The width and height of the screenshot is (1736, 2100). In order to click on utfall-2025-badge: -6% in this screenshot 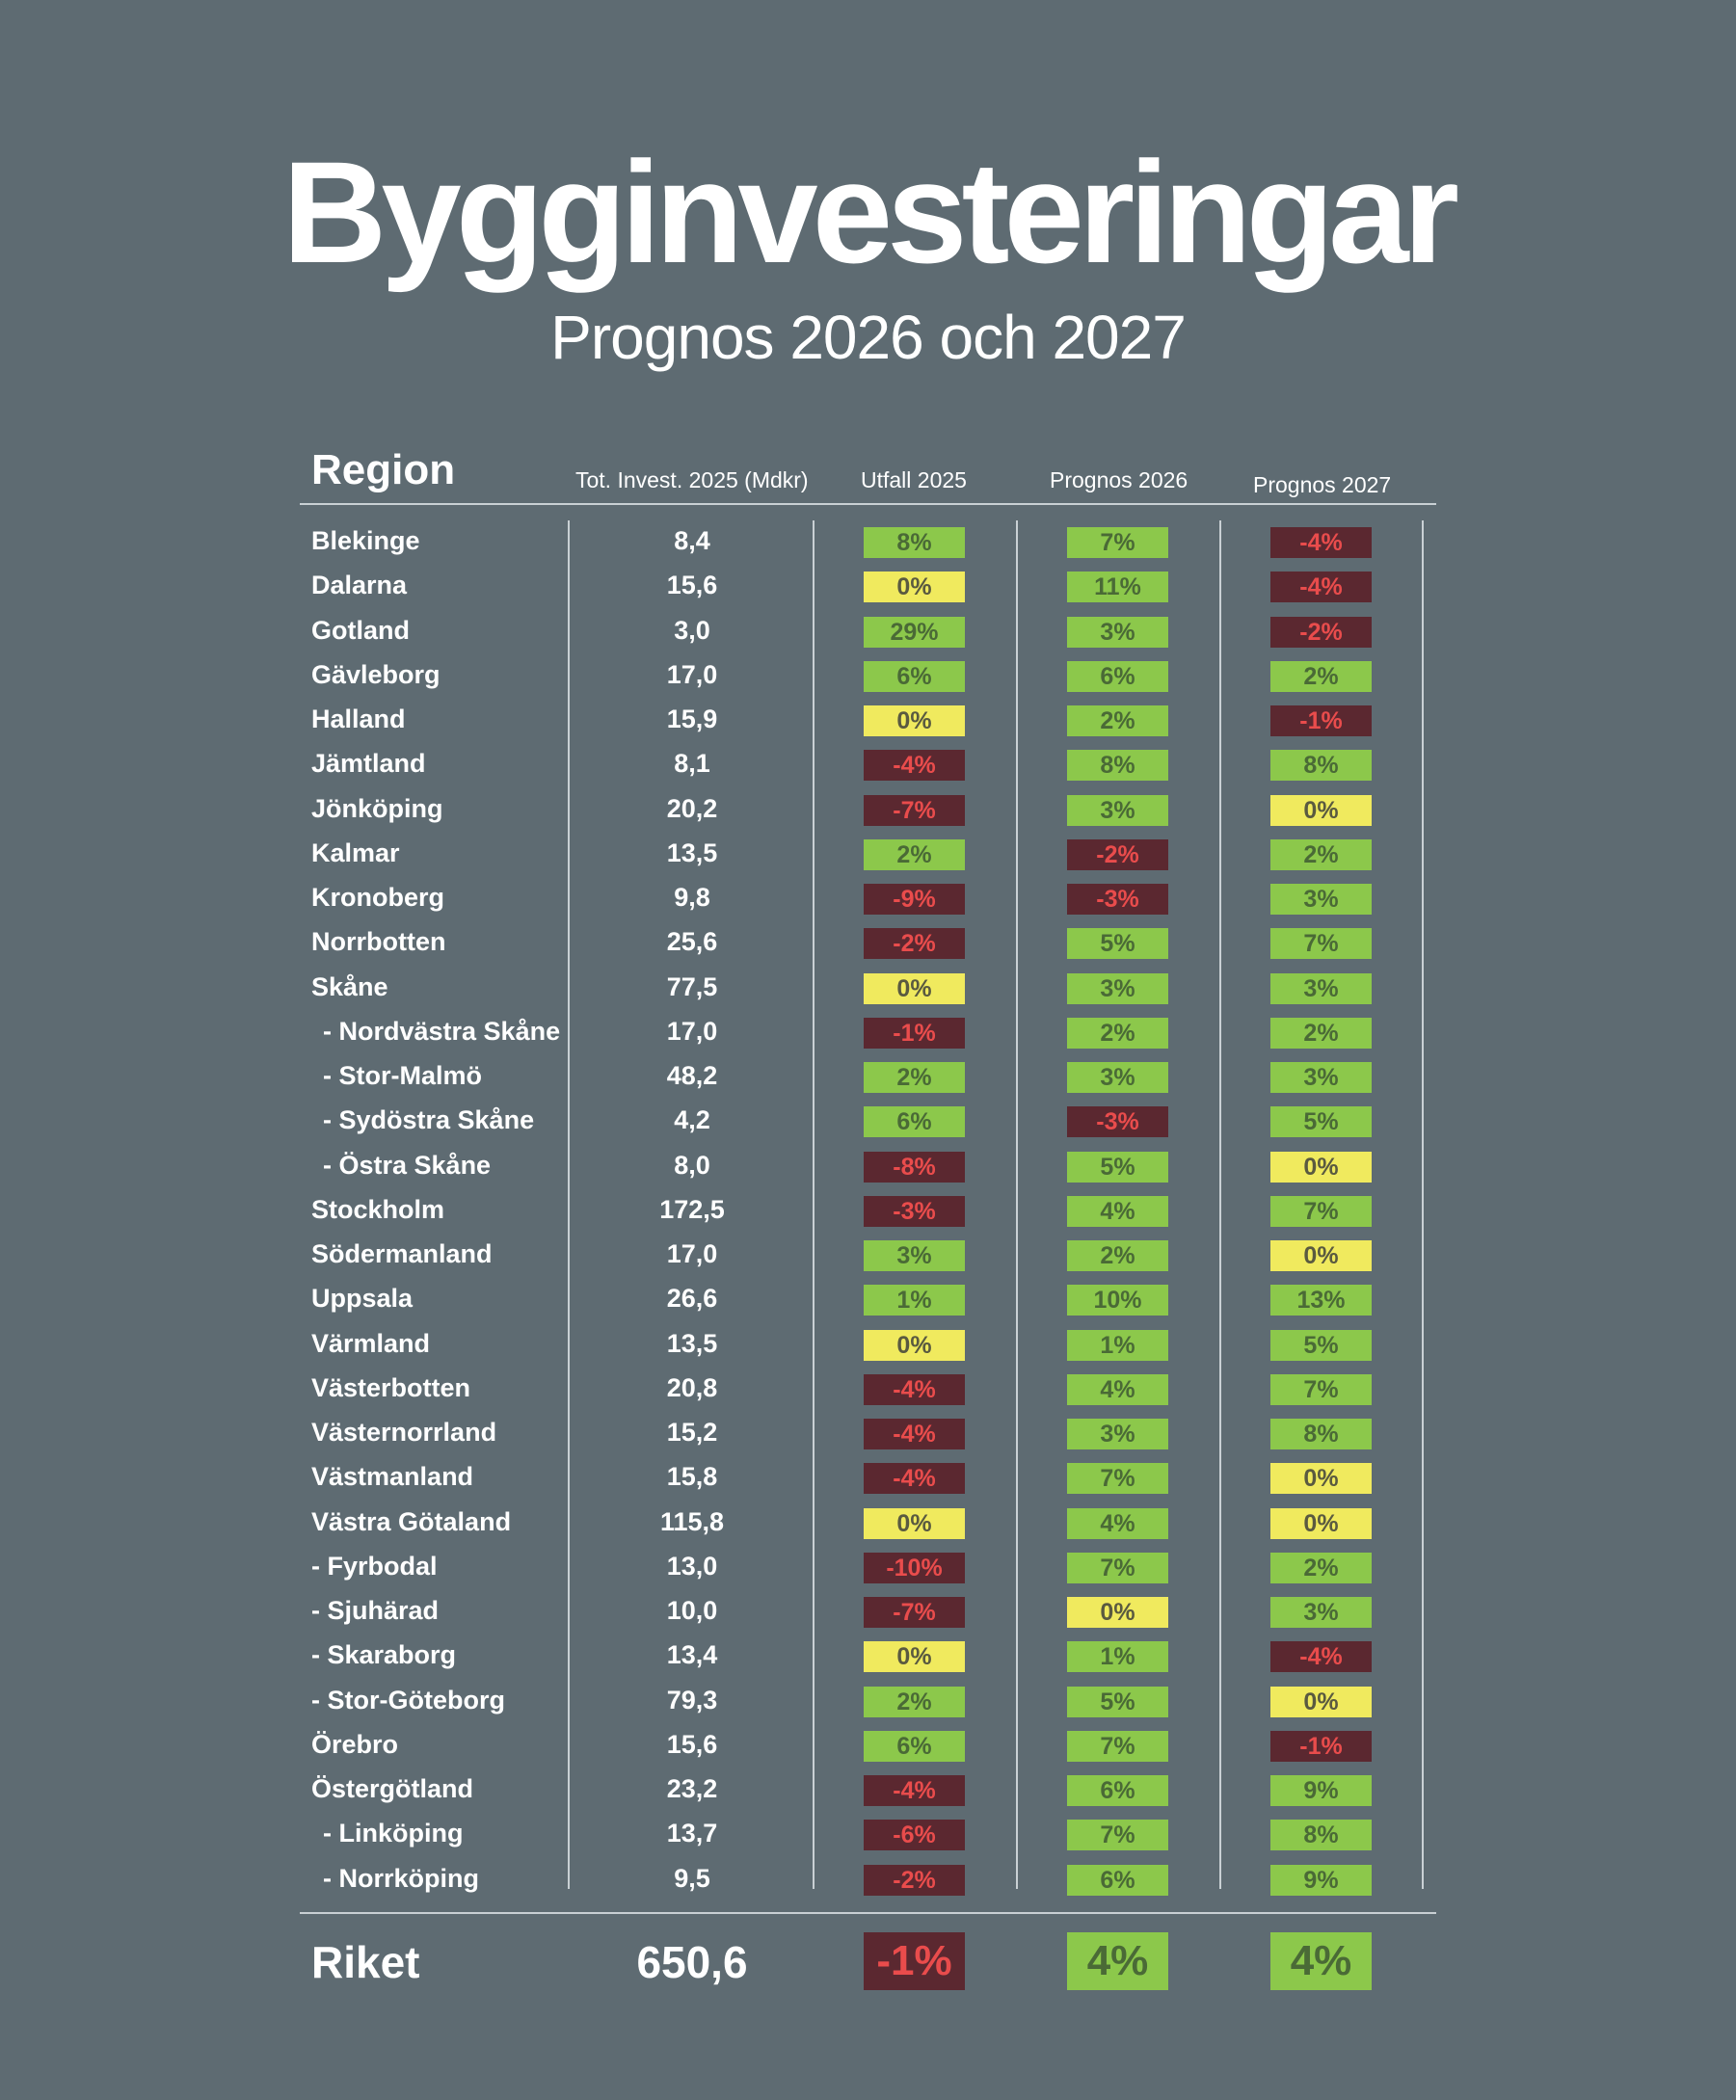, I will do `click(914, 1835)`.